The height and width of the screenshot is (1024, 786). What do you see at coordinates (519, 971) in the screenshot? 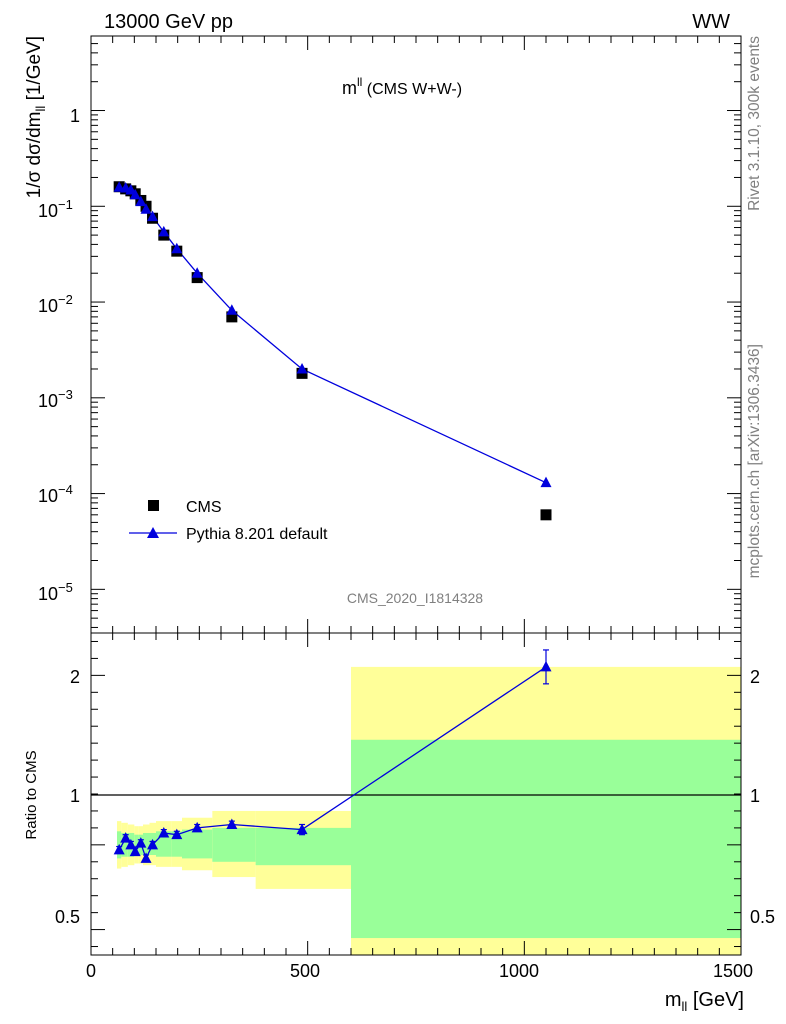
I see `xtick-label-1000: 1000` at bounding box center [519, 971].